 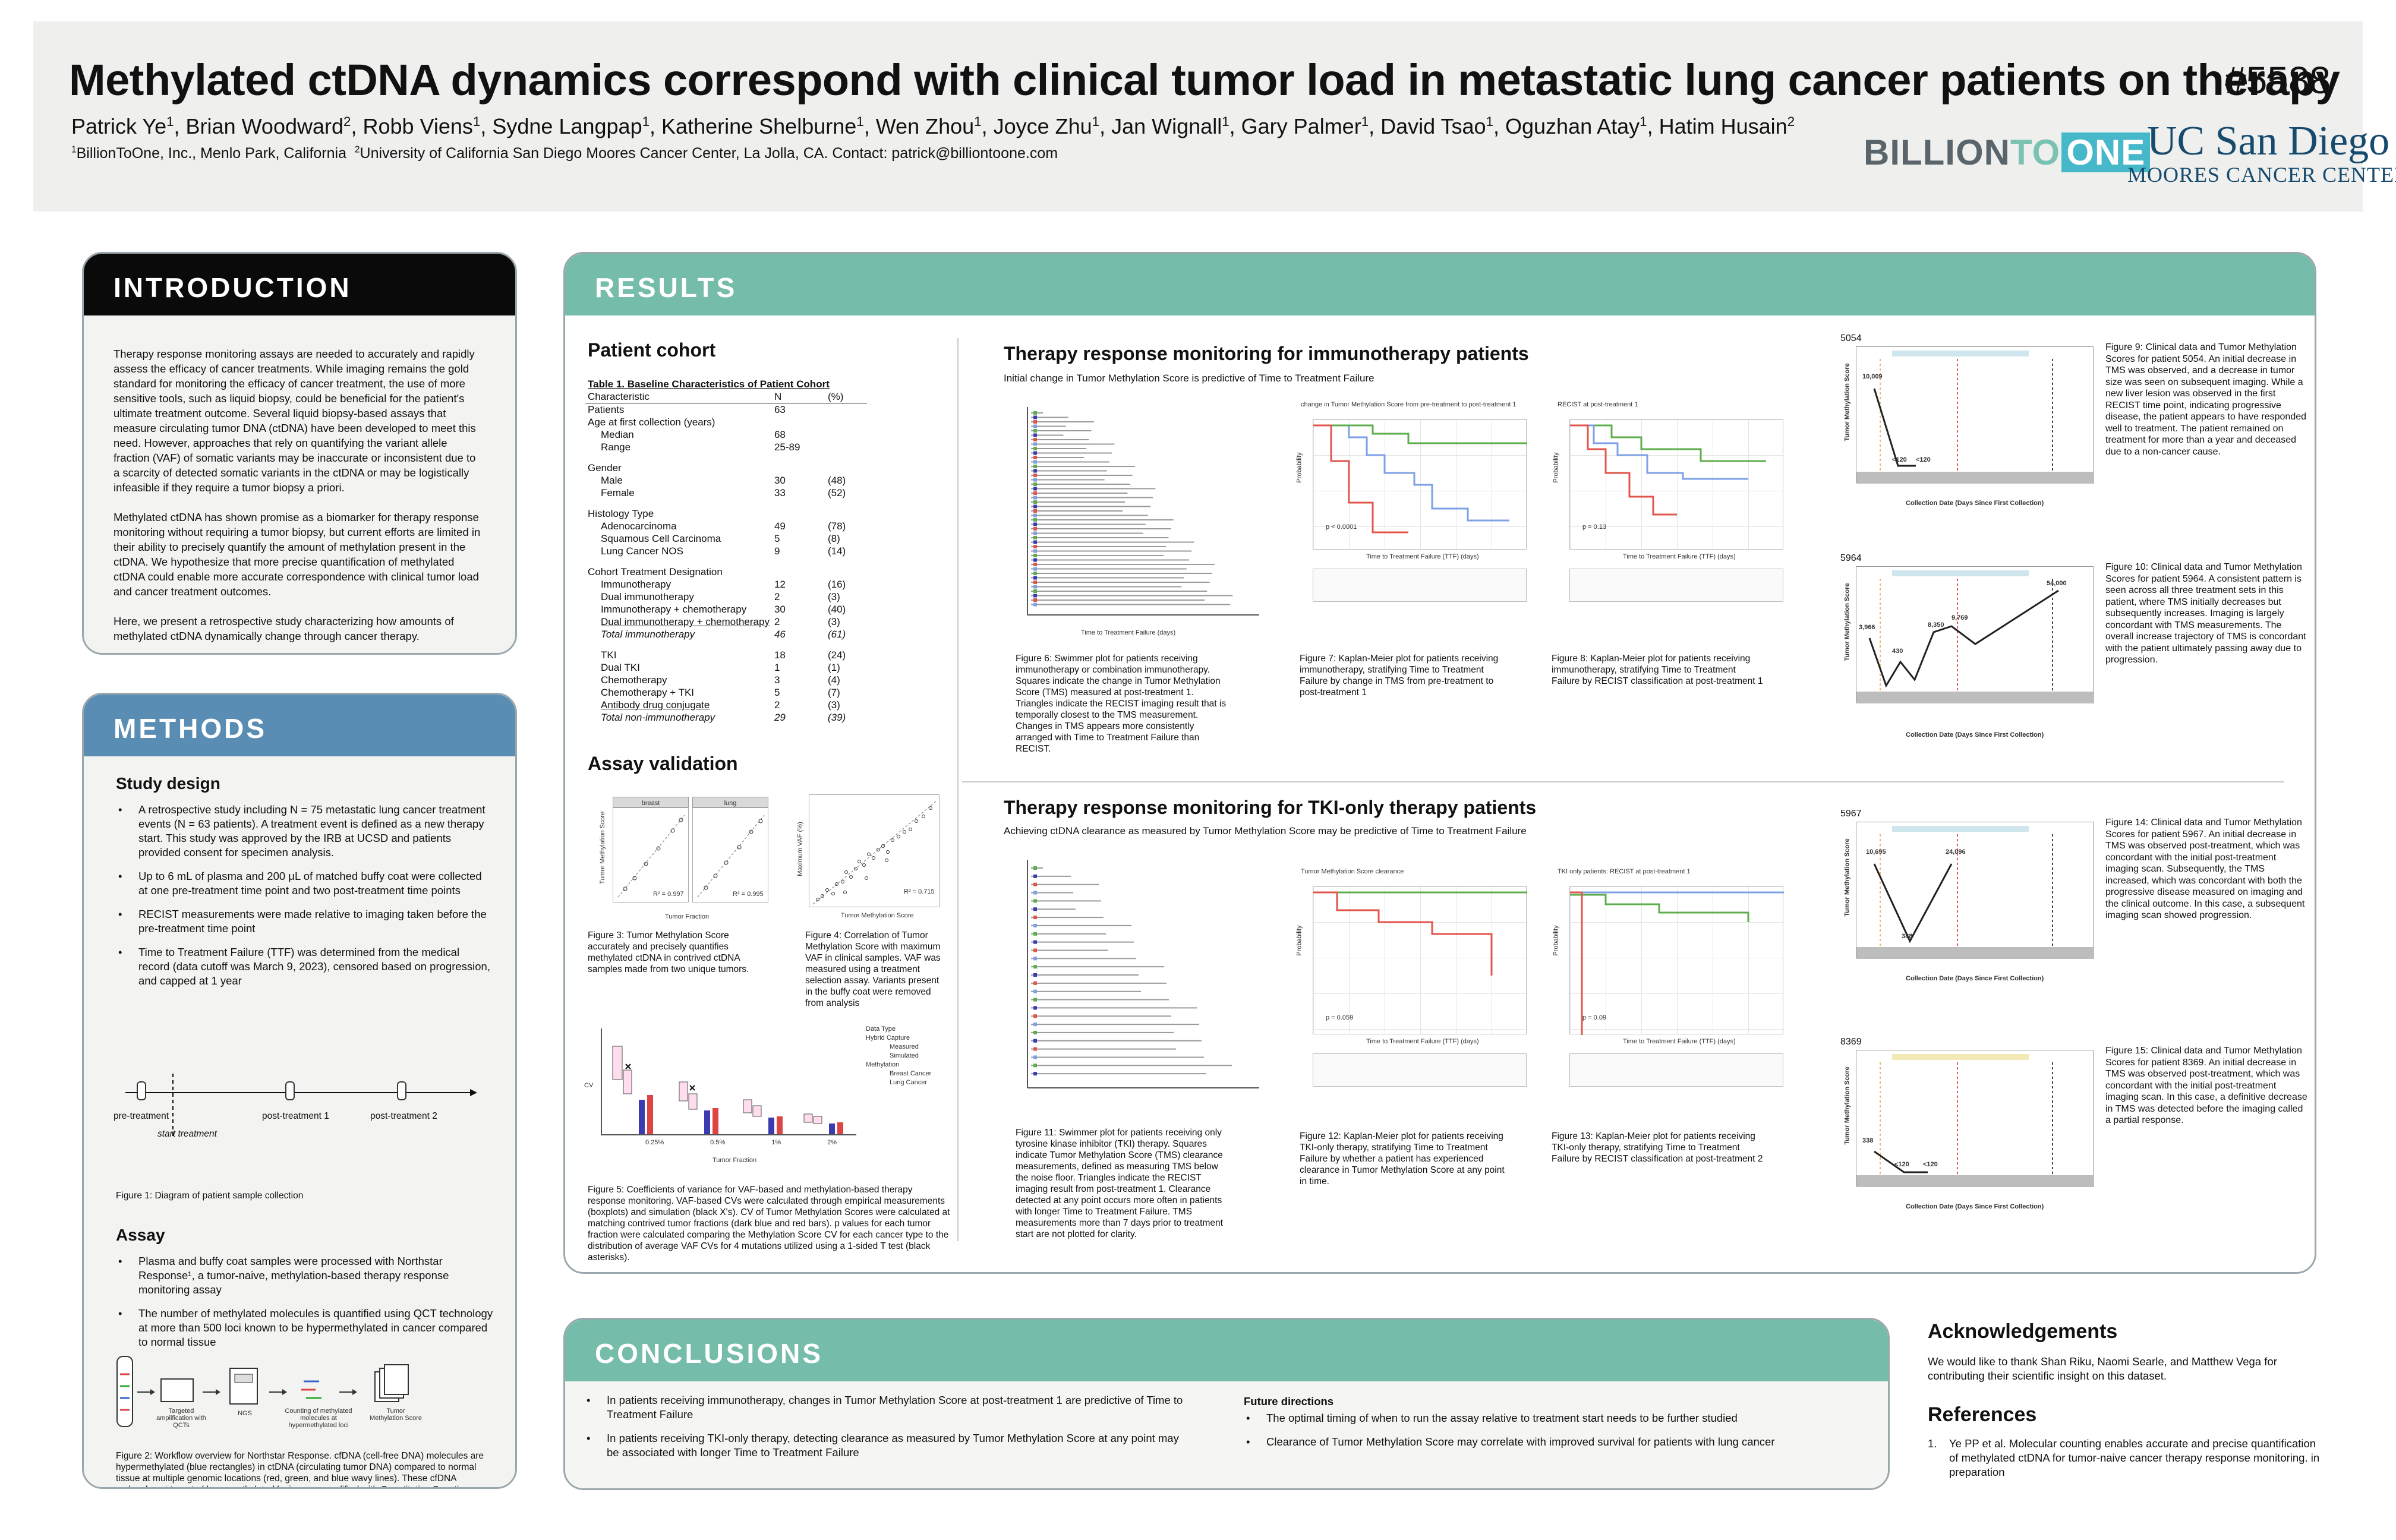 What do you see at coordinates (832, 1142) in the screenshot?
I see `fig5-tick: 2%` at bounding box center [832, 1142].